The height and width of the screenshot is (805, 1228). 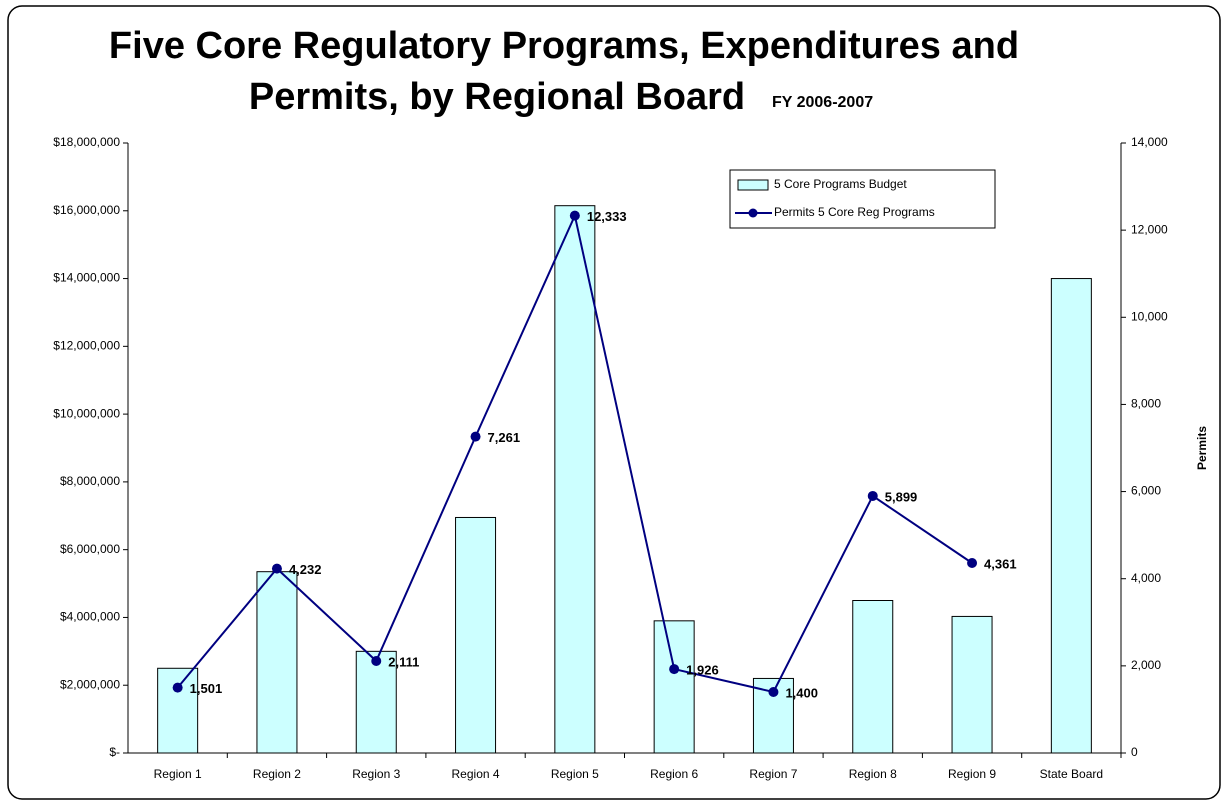 I want to click on y2-tick-label: 12,000, so click(x=1149, y=229).